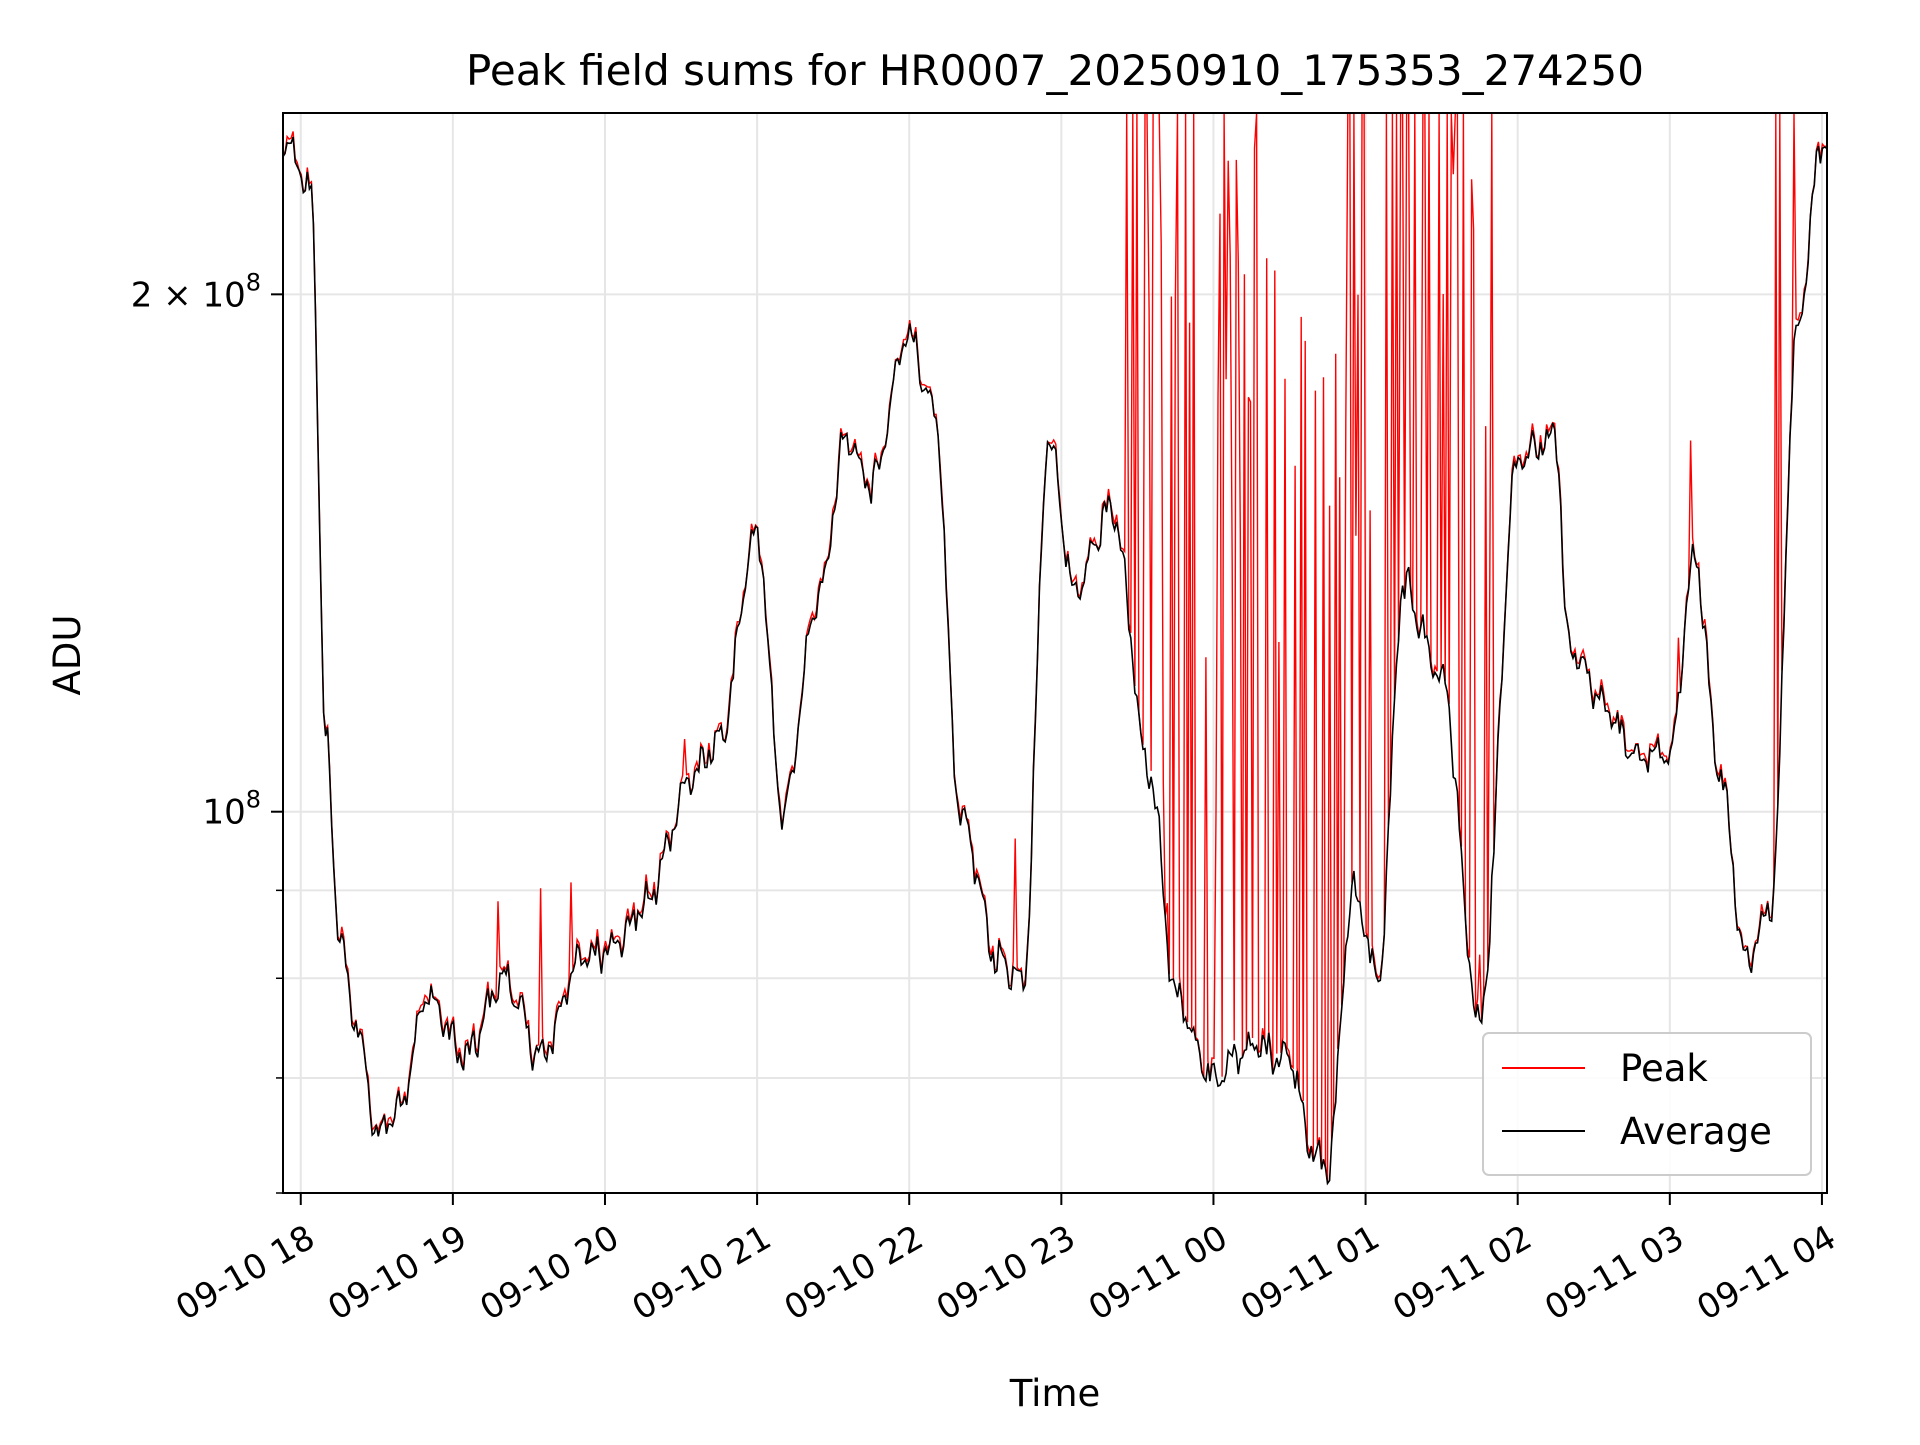  I want to click on y-tick-label: 108, so click(231, 809).